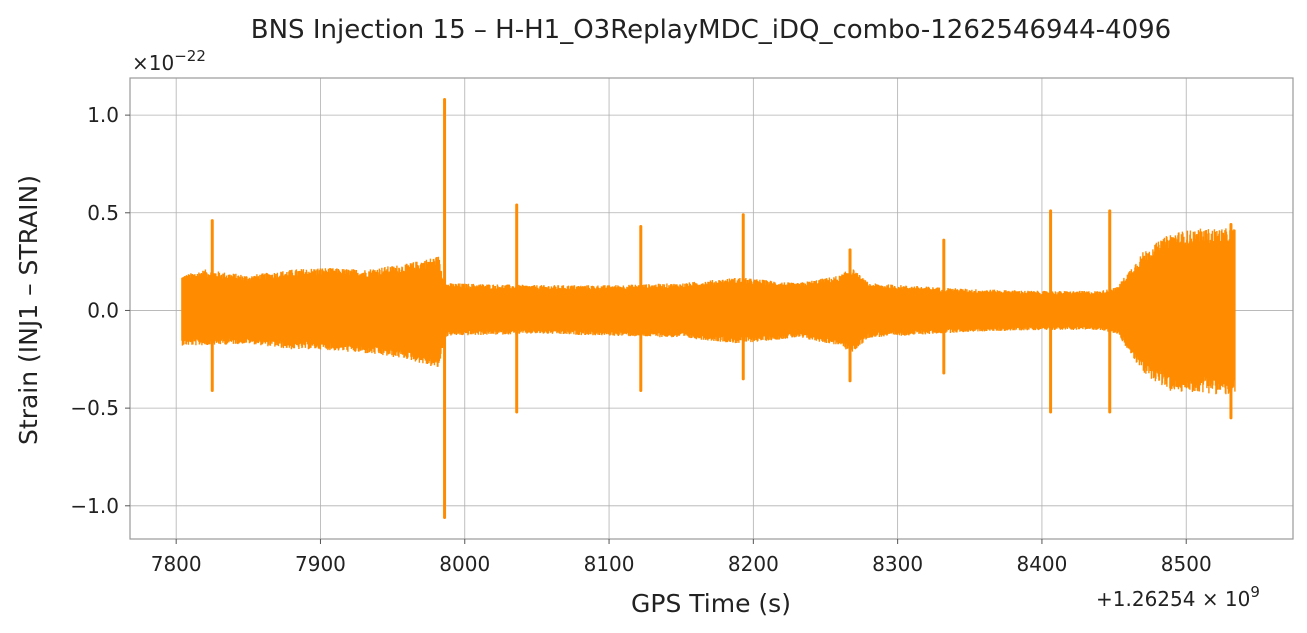  What do you see at coordinates (94, 506) in the screenshot?
I see `y-tick-label: −1.0` at bounding box center [94, 506].